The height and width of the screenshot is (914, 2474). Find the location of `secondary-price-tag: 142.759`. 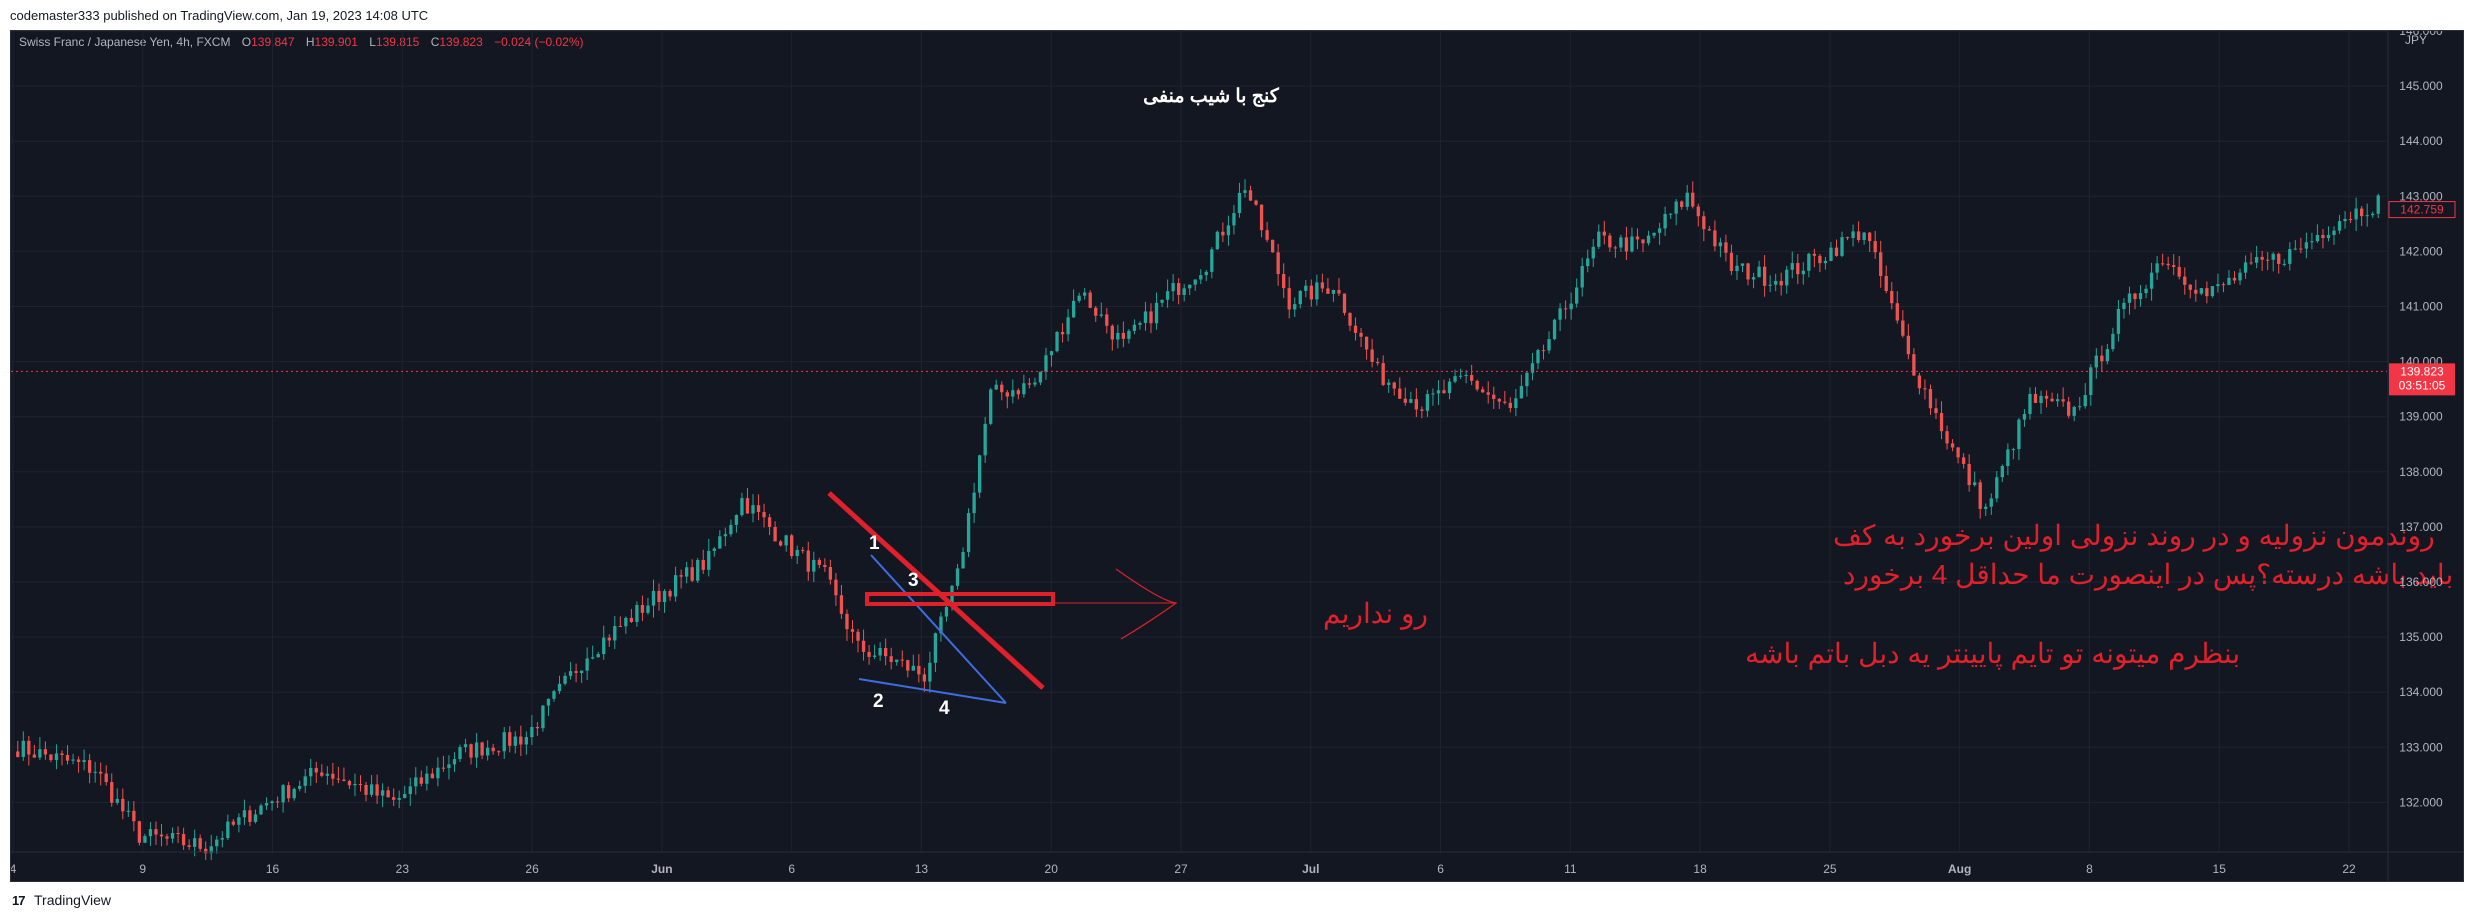

secondary-price-tag: 142.759 is located at coordinates (2422, 210).